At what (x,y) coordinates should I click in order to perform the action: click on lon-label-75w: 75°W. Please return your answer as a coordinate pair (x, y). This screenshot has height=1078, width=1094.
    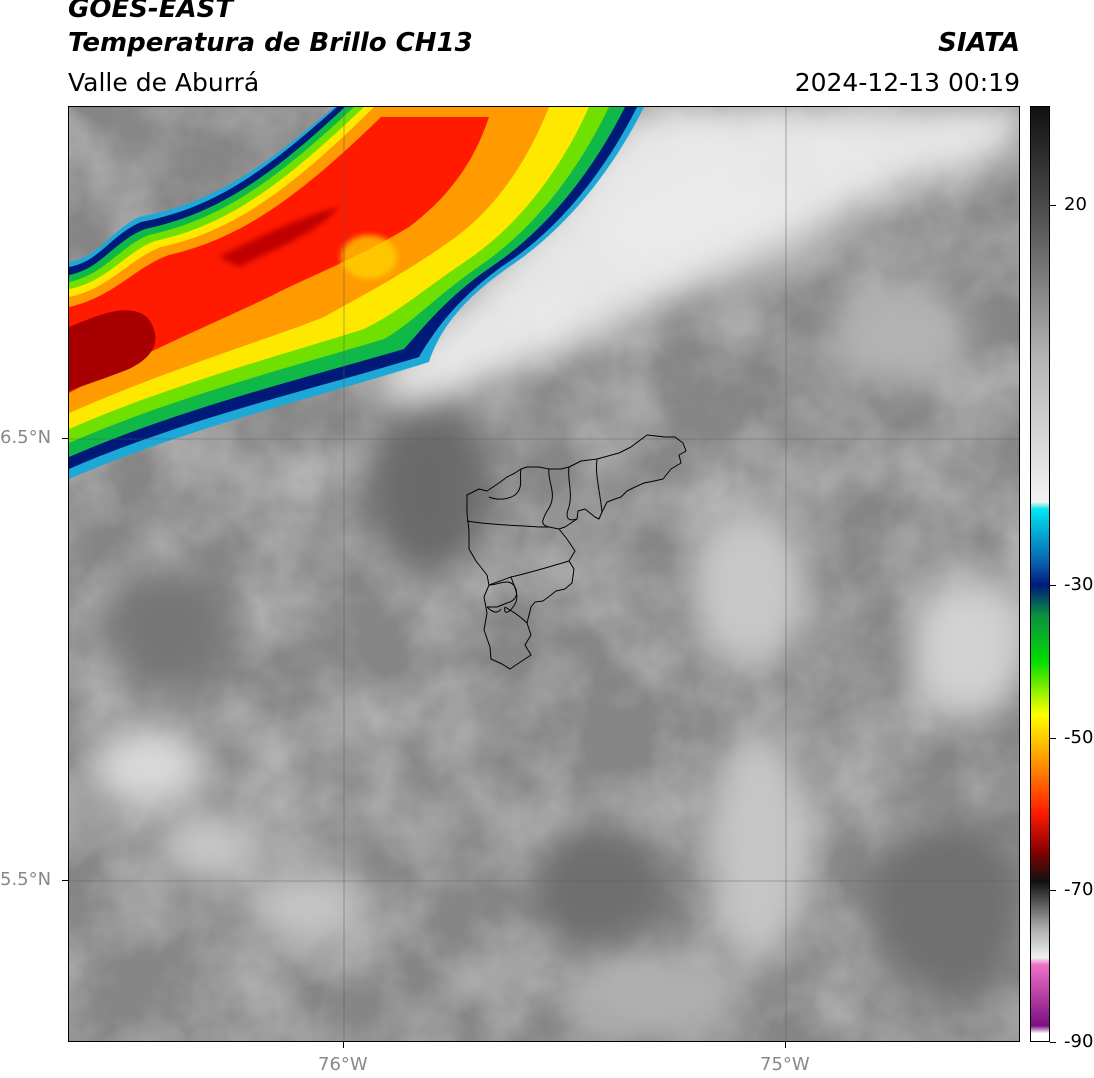
    Looking at the image, I should click on (785, 1064).